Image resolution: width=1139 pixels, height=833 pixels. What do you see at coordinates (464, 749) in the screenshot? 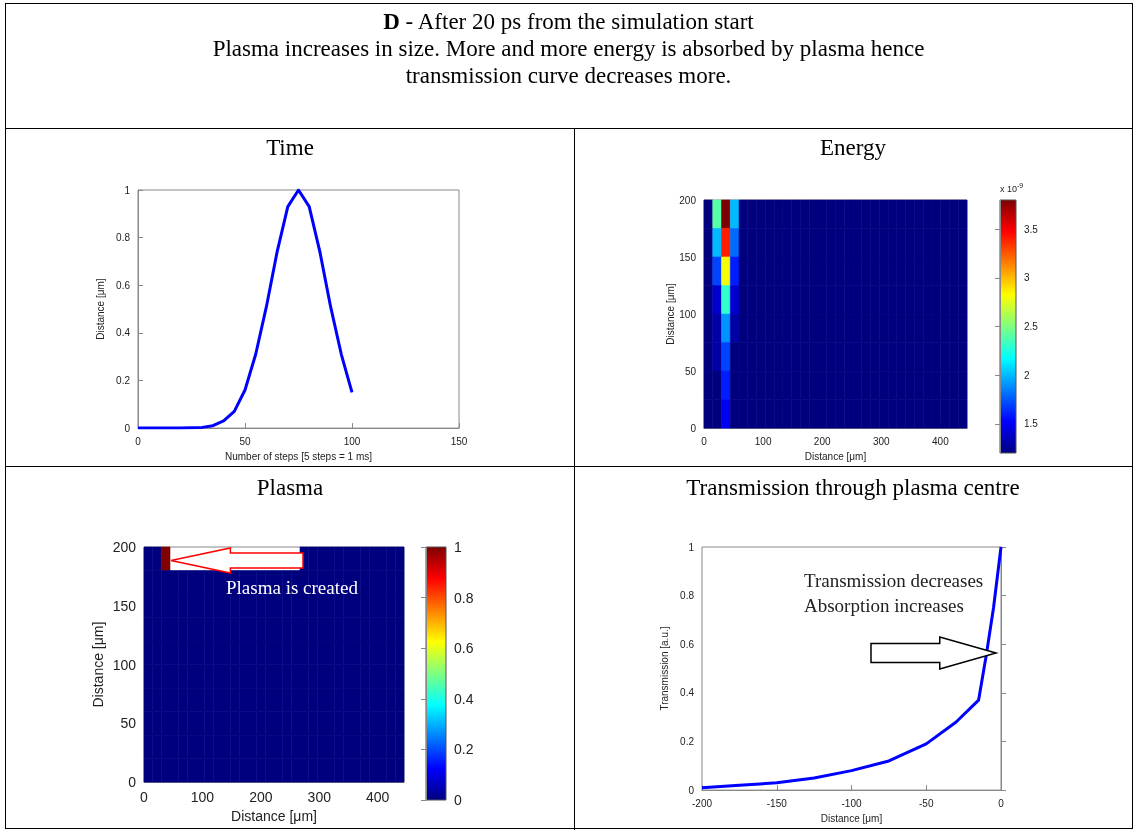
I see `color-bar-label: 0.2` at bounding box center [464, 749].